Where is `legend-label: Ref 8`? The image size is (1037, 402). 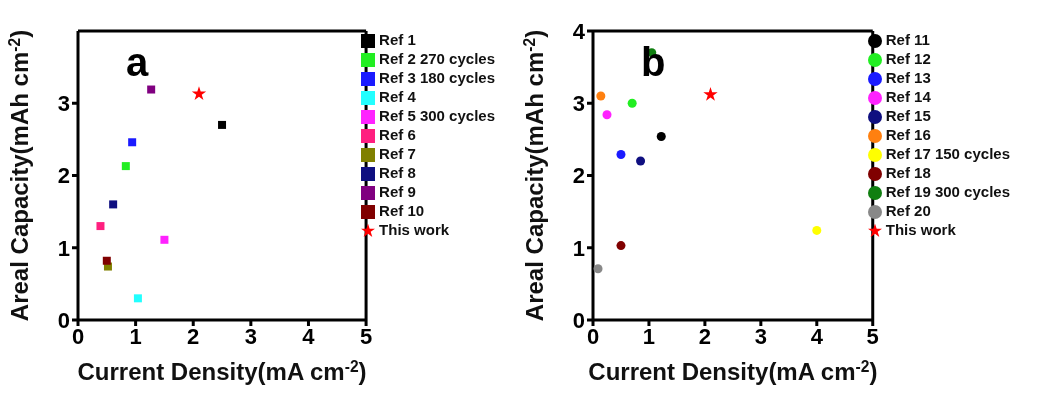 legend-label: Ref 8 is located at coordinates (397, 172).